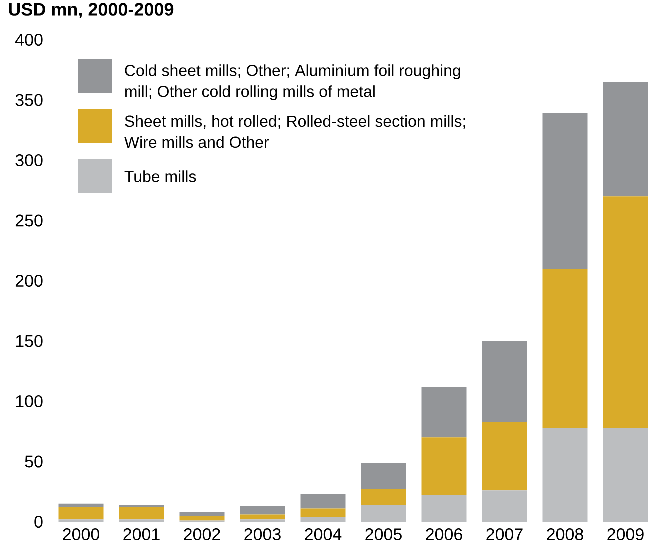 The width and height of the screenshot is (662, 556). I want to click on x-tick-label: 2008, so click(565, 534).